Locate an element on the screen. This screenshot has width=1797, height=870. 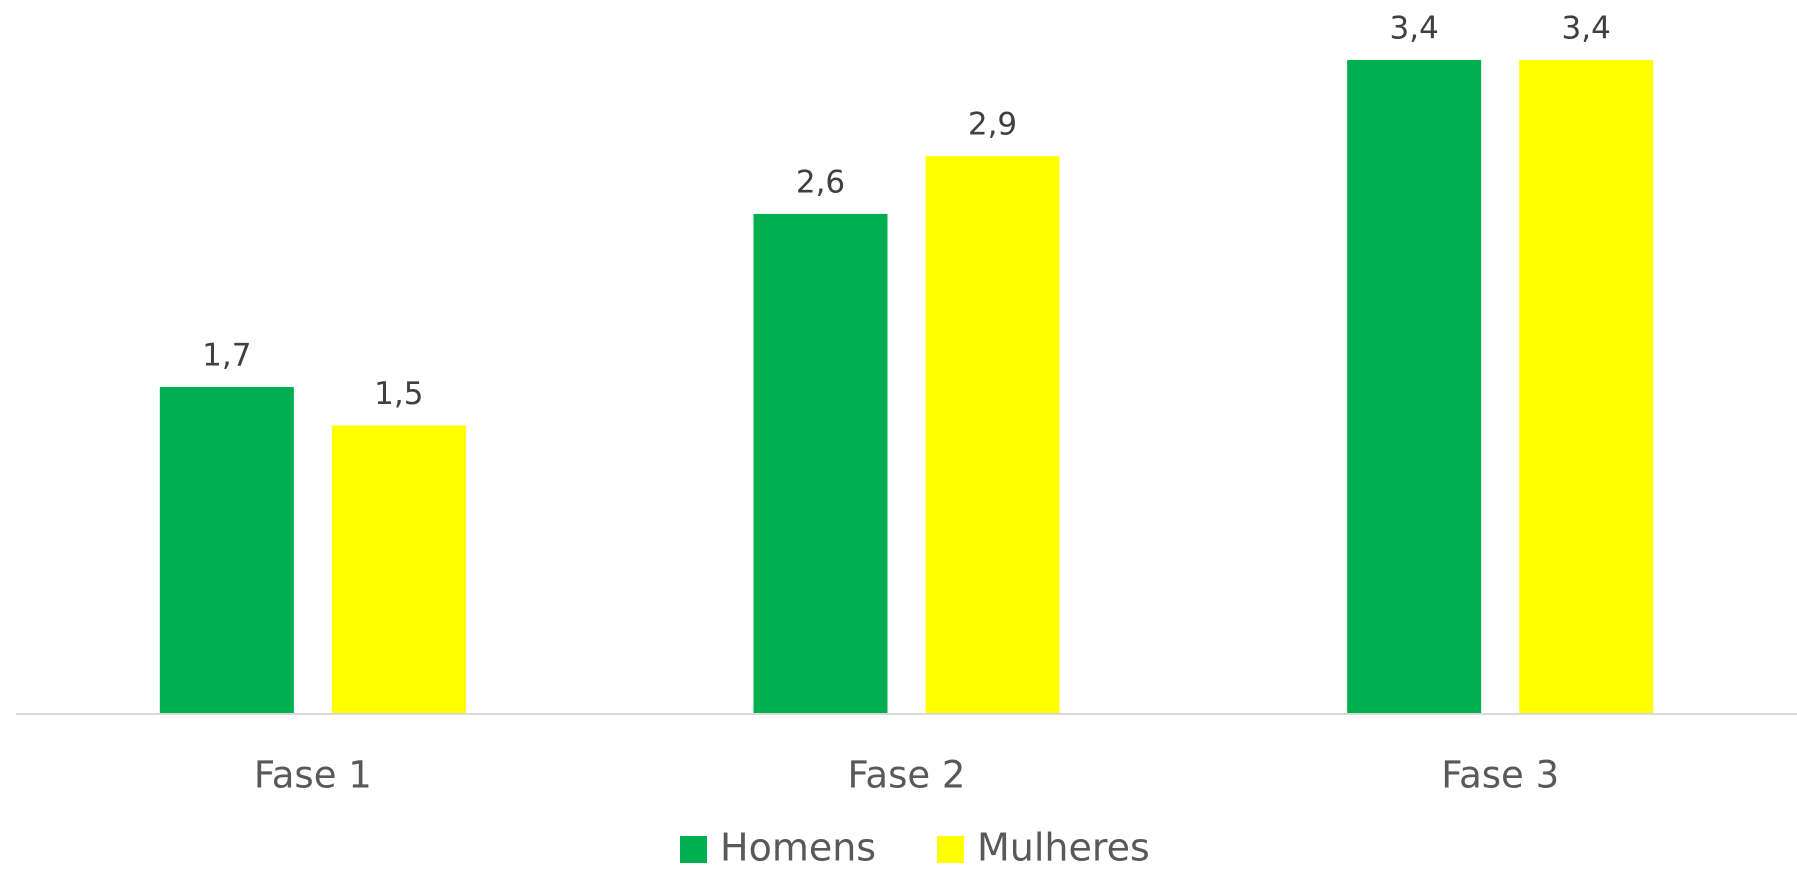
value-label: 1,5 is located at coordinates (398, 394).